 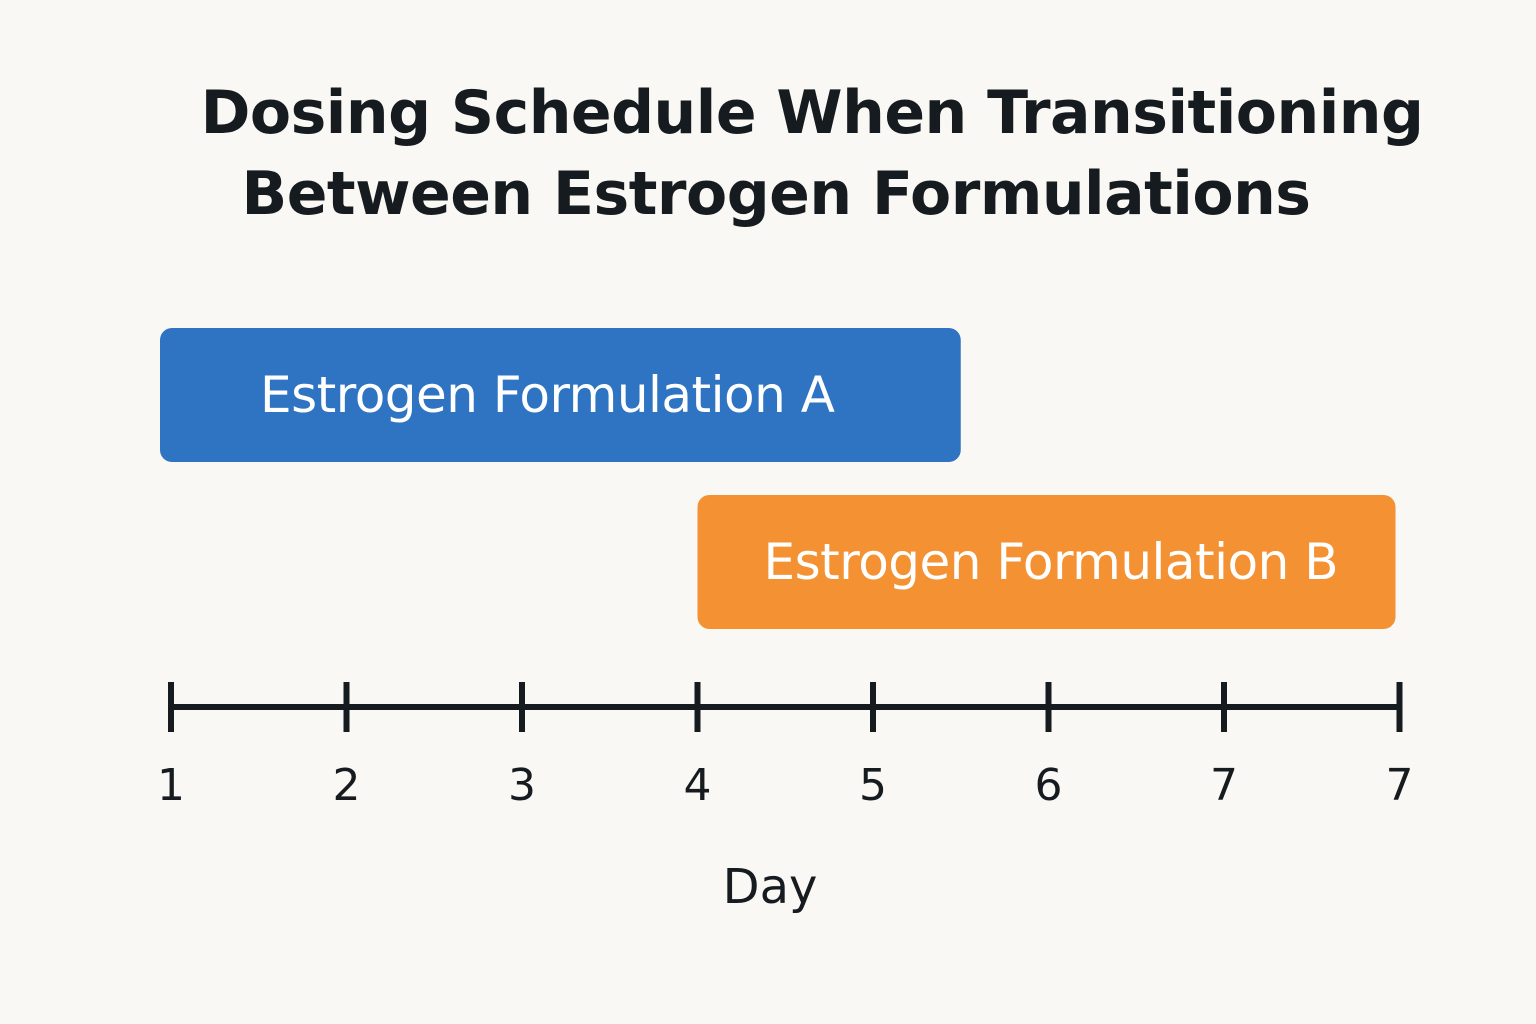 I want to click on x-tick-label: 4, so click(x=698, y=785).